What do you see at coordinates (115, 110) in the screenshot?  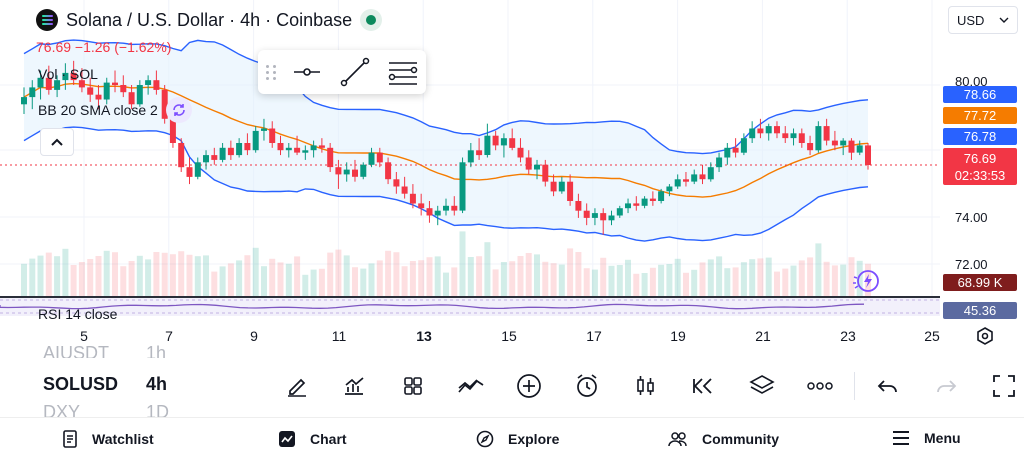 I see `bollinger-legend: BB 20 SMA close 2` at bounding box center [115, 110].